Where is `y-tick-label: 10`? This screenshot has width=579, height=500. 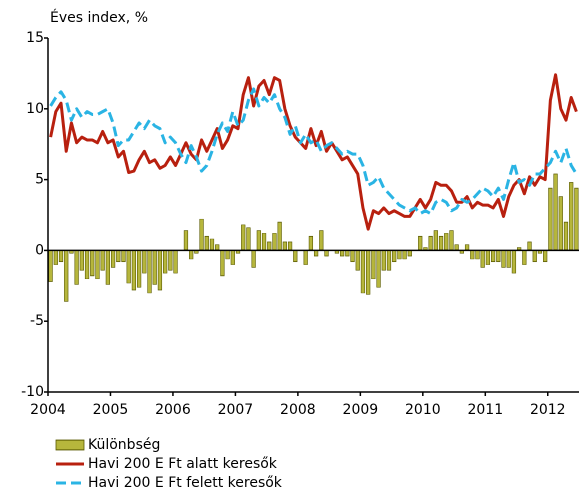
y-tick-label: 10 is located at coordinates (35, 109).